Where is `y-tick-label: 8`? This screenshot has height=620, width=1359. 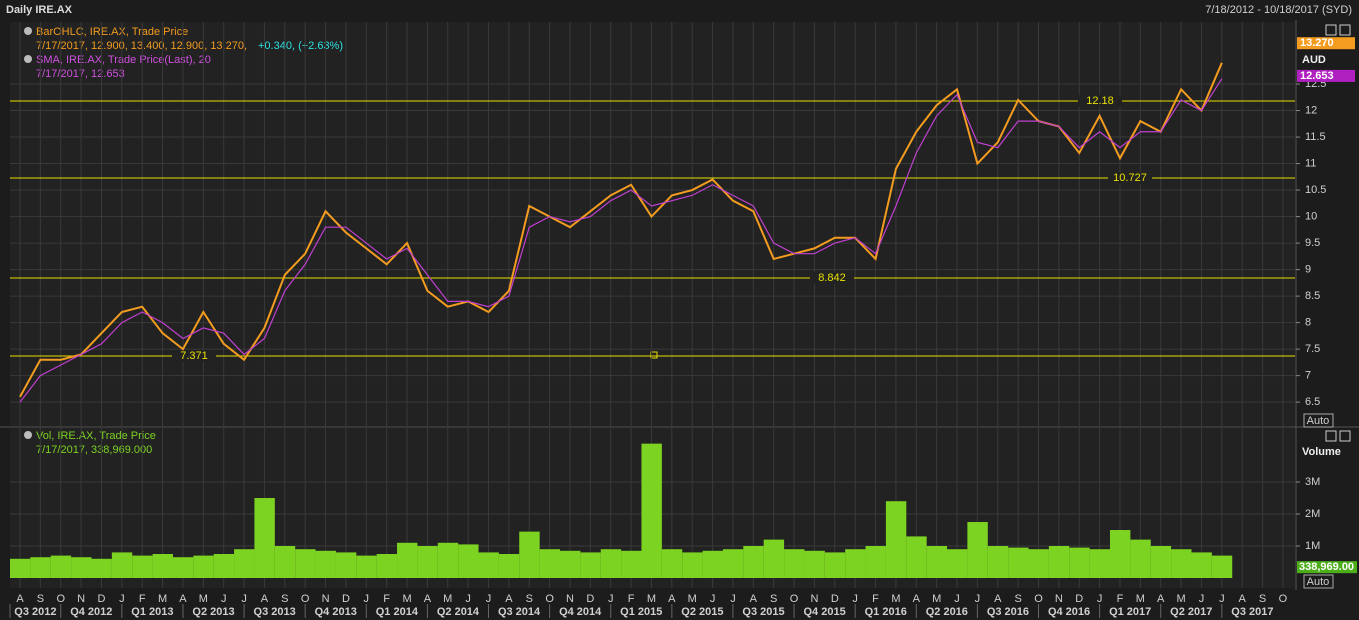 y-tick-label: 8 is located at coordinates (1308, 323).